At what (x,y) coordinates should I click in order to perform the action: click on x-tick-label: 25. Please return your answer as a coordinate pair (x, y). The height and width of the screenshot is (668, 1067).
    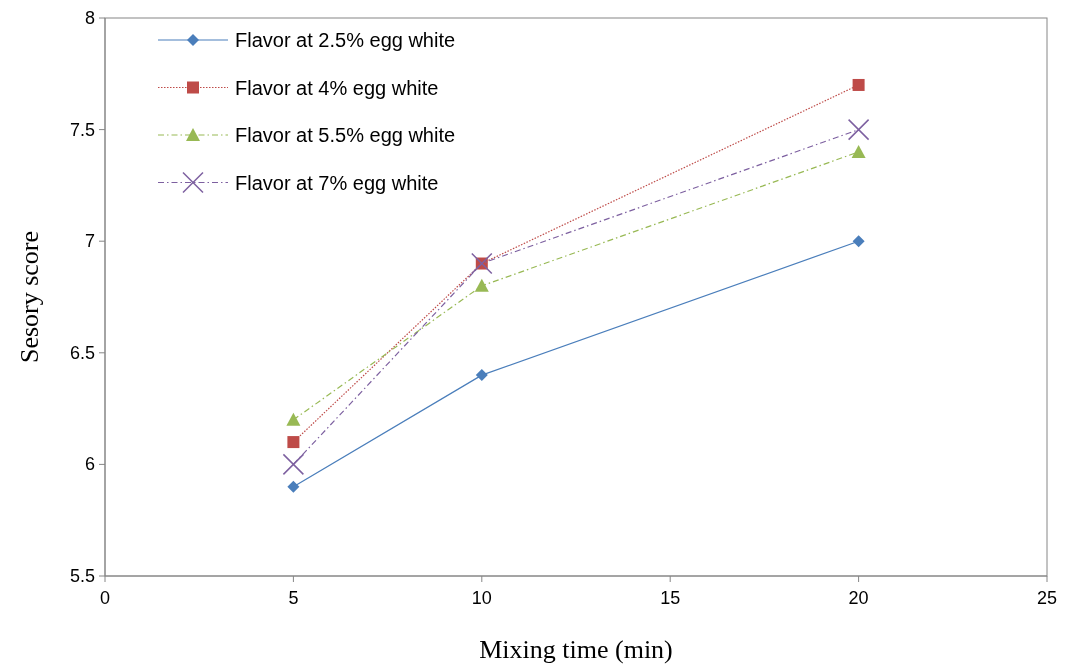
    Looking at the image, I should click on (1047, 598).